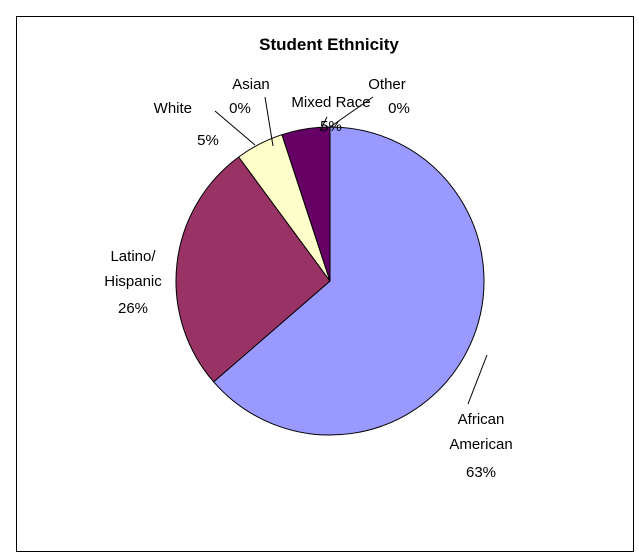 The image size is (639, 560). Describe the element at coordinates (387, 84) in the screenshot. I see `slice-label-other: Other` at that location.